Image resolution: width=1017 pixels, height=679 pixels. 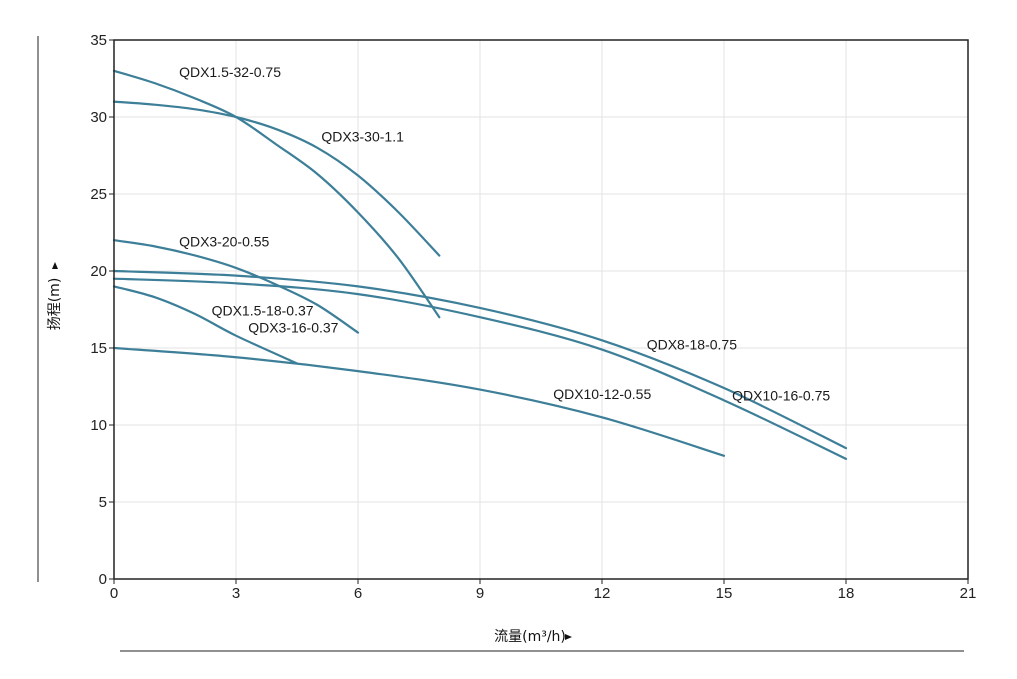 What do you see at coordinates (602, 593) in the screenshot?
I see `x-tick-label: 12` at bounding box center [602, 593].